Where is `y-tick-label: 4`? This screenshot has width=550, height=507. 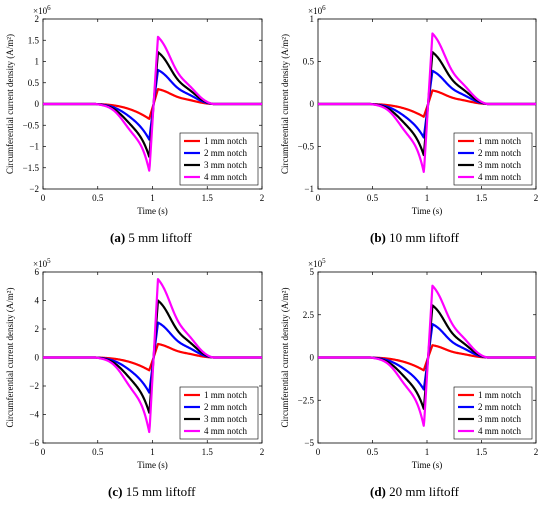
y-tick-label: 4 is located at coordinates (37, 301).